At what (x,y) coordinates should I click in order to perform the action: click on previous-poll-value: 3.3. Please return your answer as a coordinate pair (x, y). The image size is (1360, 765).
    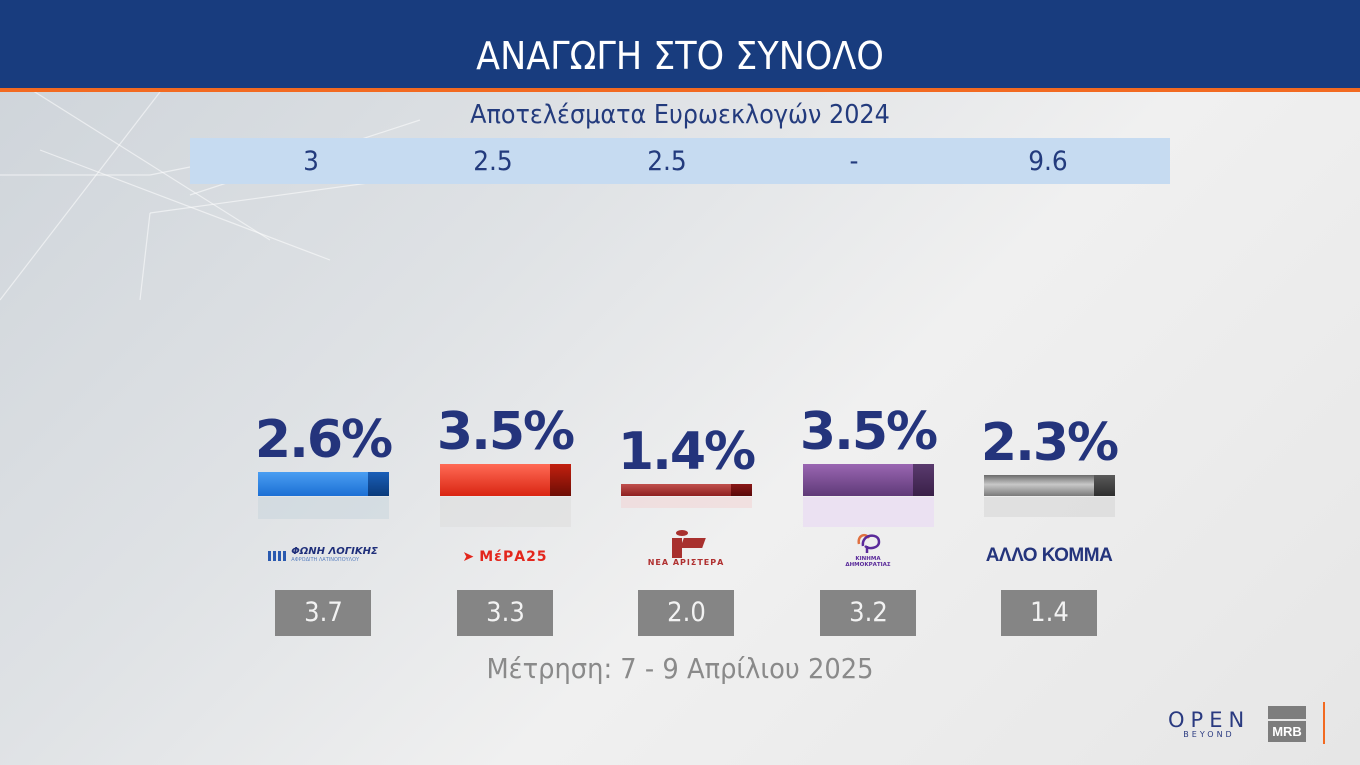
    Looking at the image, I should click on (505, 613).